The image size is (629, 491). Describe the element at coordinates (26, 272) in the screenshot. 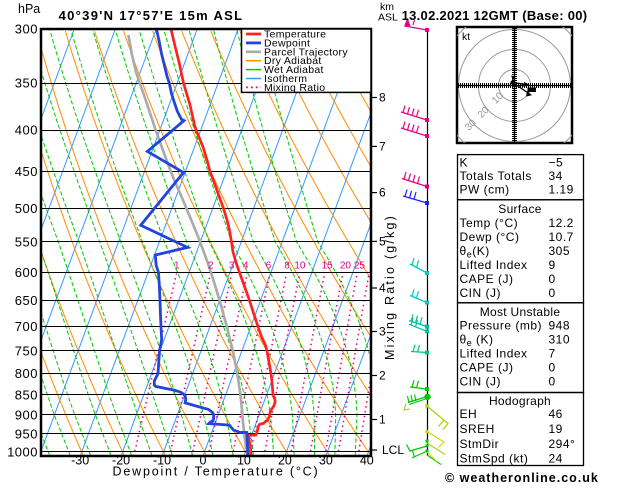

I see `svg-text: 600` at that location.